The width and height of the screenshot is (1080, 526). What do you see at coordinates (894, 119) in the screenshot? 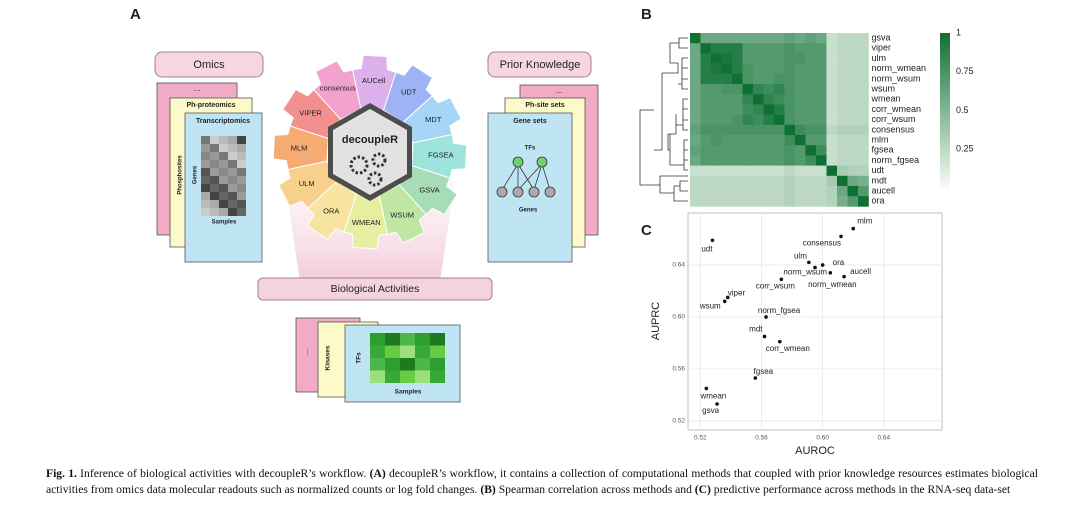
I see `row-label: corr_wsum` at bounding box center [894, 119].